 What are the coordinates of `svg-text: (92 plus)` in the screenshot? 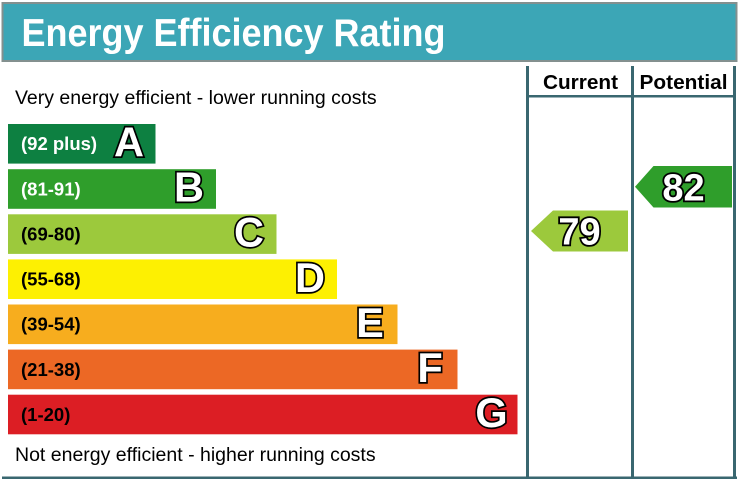 It's located at (59, 143).